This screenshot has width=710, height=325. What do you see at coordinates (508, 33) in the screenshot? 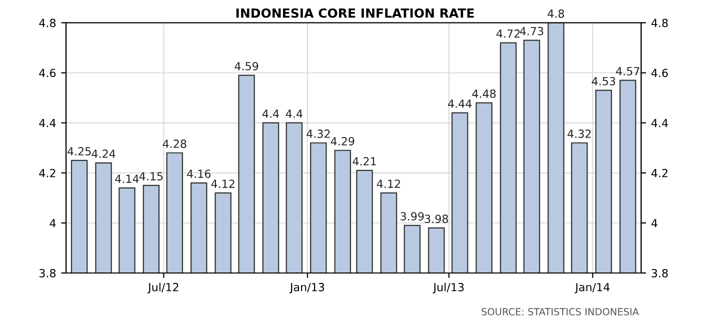
I see `data-label: 4.72` at bounding box center [508, 33].